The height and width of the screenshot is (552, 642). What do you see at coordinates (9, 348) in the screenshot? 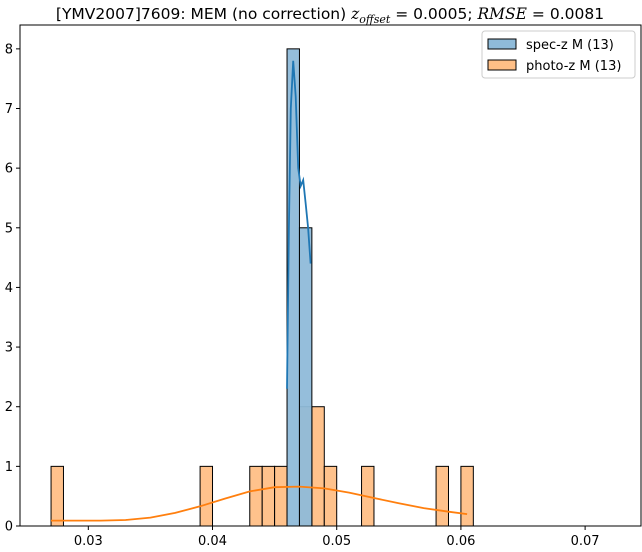
I see `y-tick-label: 3` at bounding box center [9, 348].